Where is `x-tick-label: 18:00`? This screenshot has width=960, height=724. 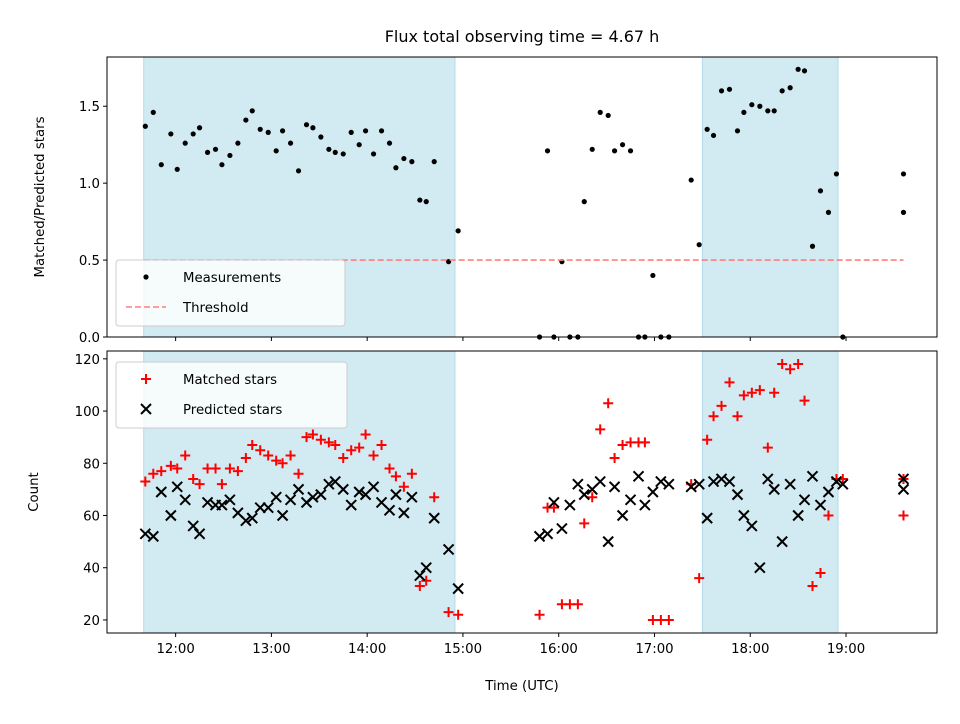
x-tick-label: 18:00 is located at coordinates (750, 649).